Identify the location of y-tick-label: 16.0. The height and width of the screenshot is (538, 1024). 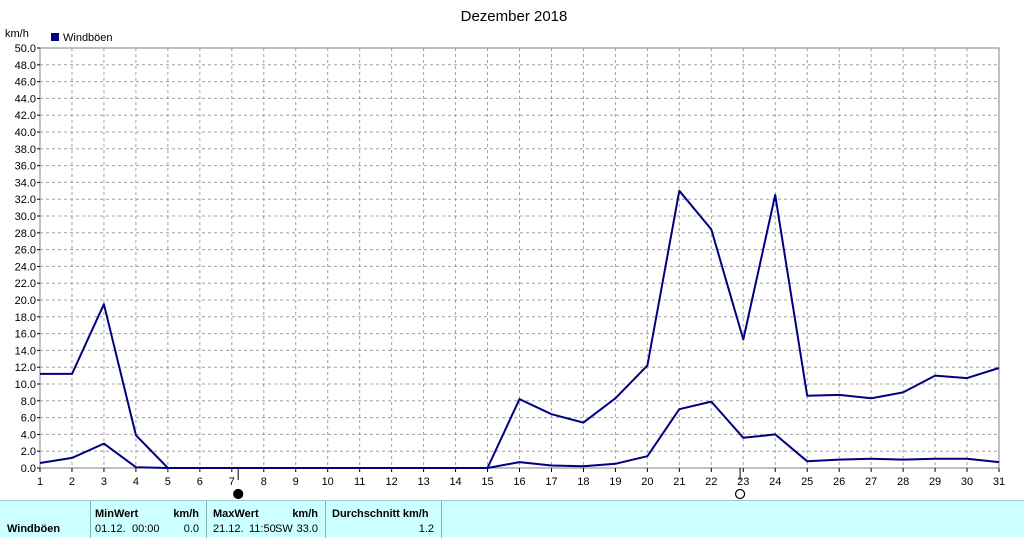
(25, 335).